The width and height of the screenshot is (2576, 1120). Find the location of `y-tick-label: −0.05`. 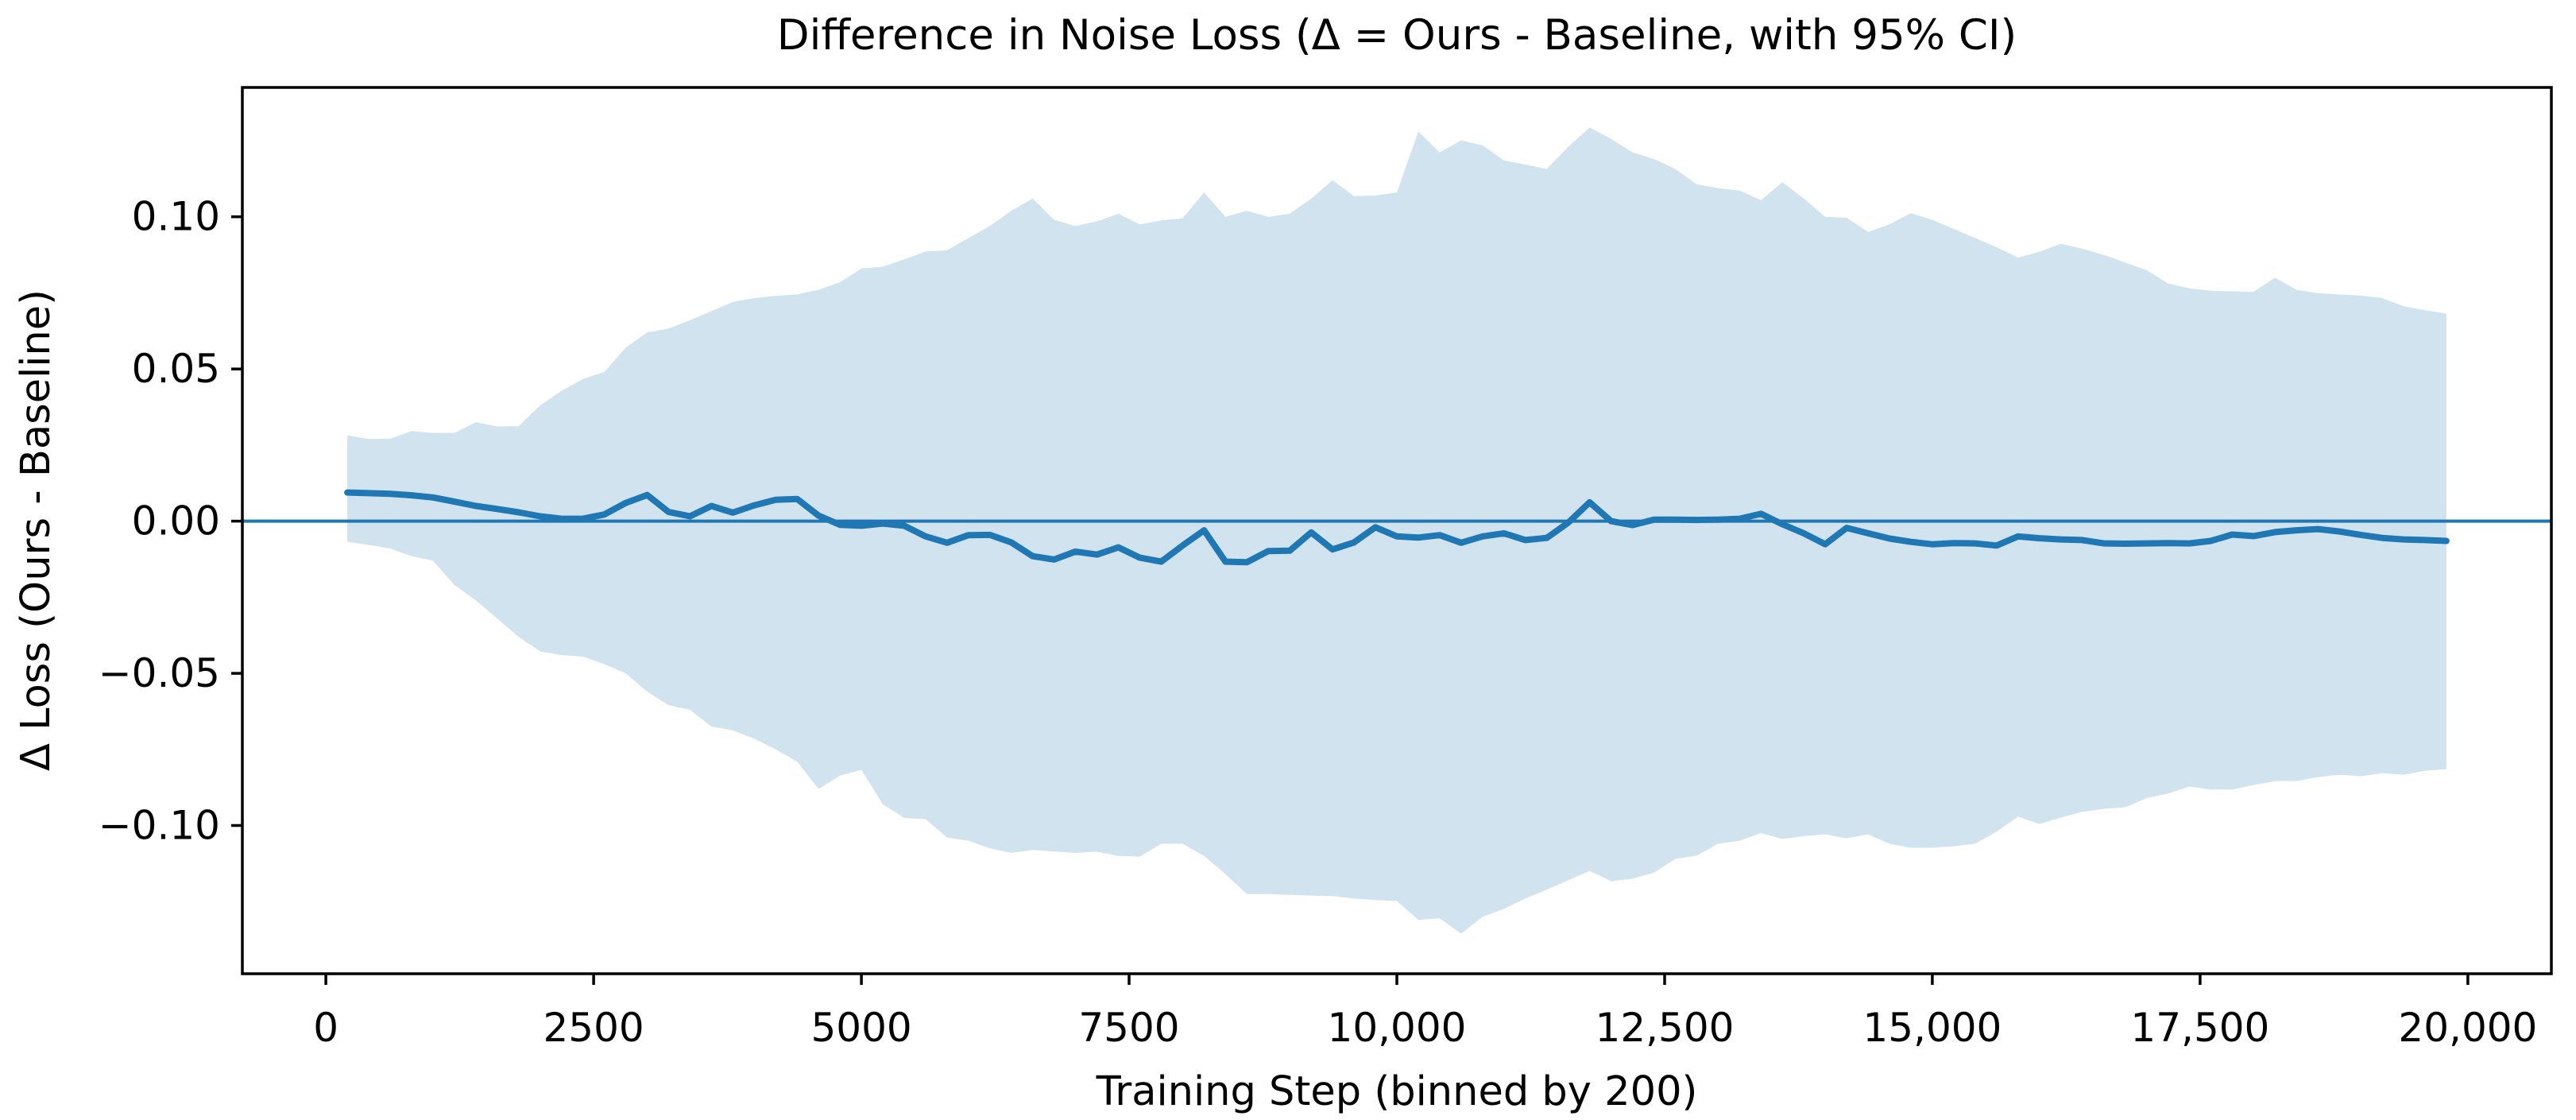

y-tick-label: −0.05 is located at coordinates (159, 673).